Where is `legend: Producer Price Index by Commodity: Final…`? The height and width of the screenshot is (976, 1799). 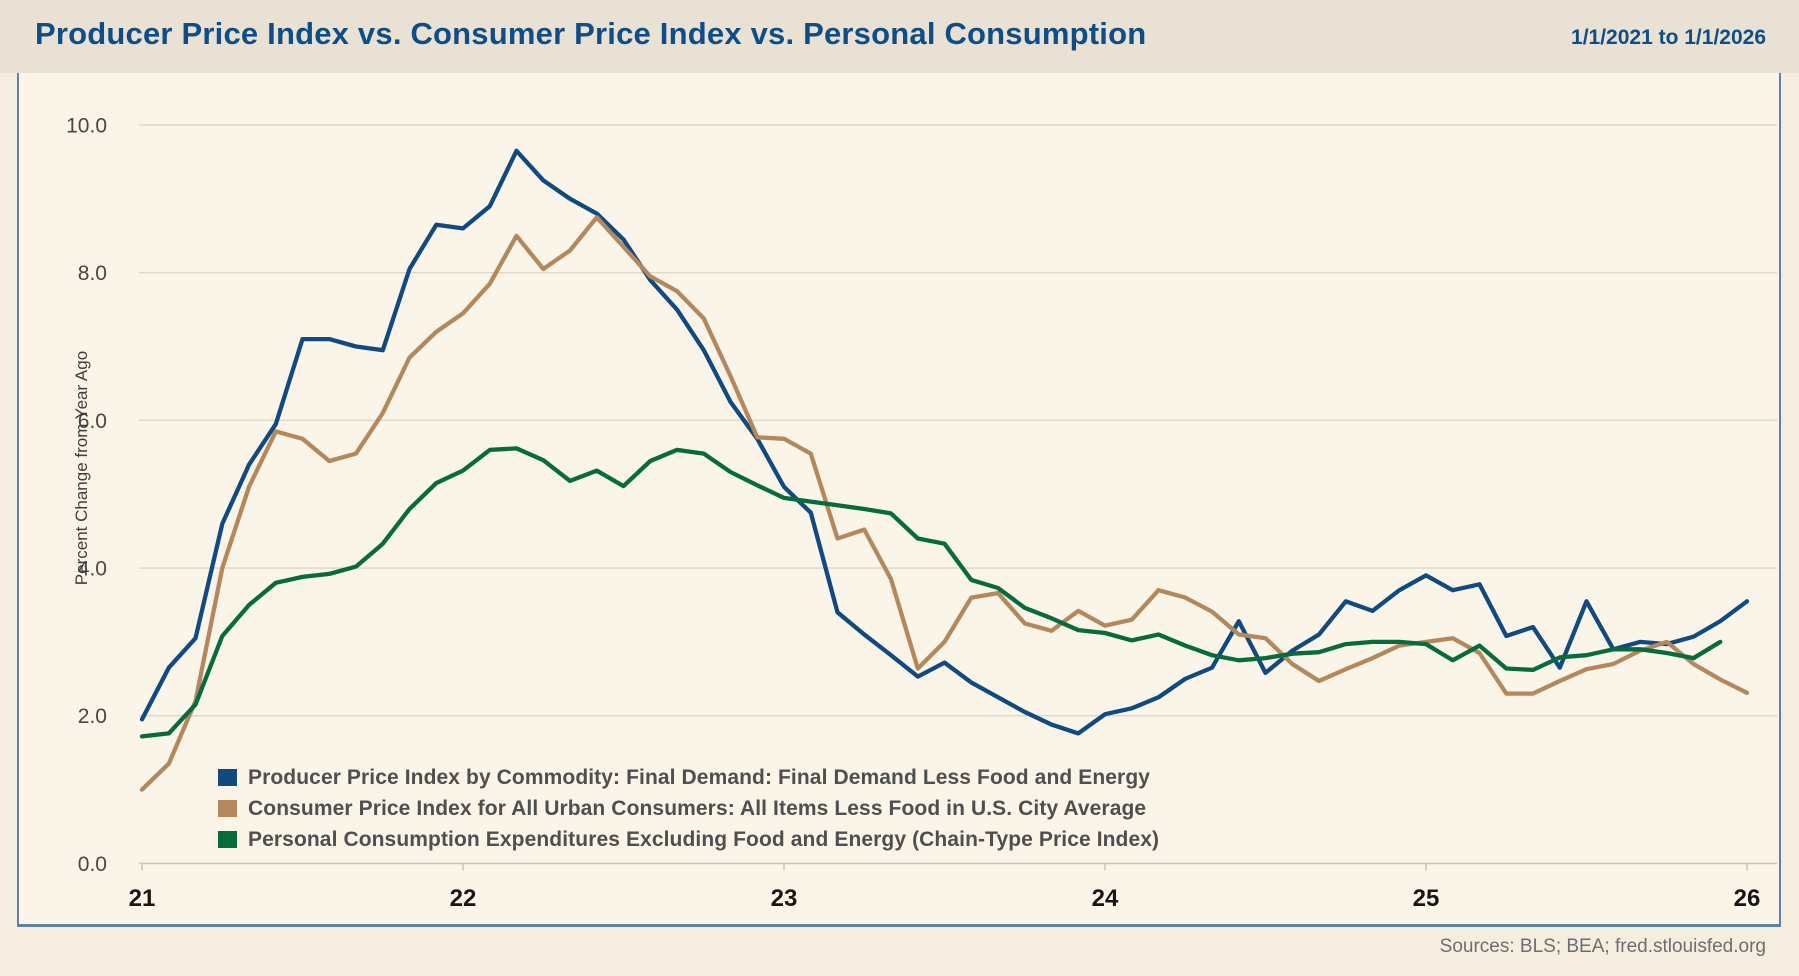 legend: Producer Price Index by Commodity: Final… is located at coordinates (688, 808).